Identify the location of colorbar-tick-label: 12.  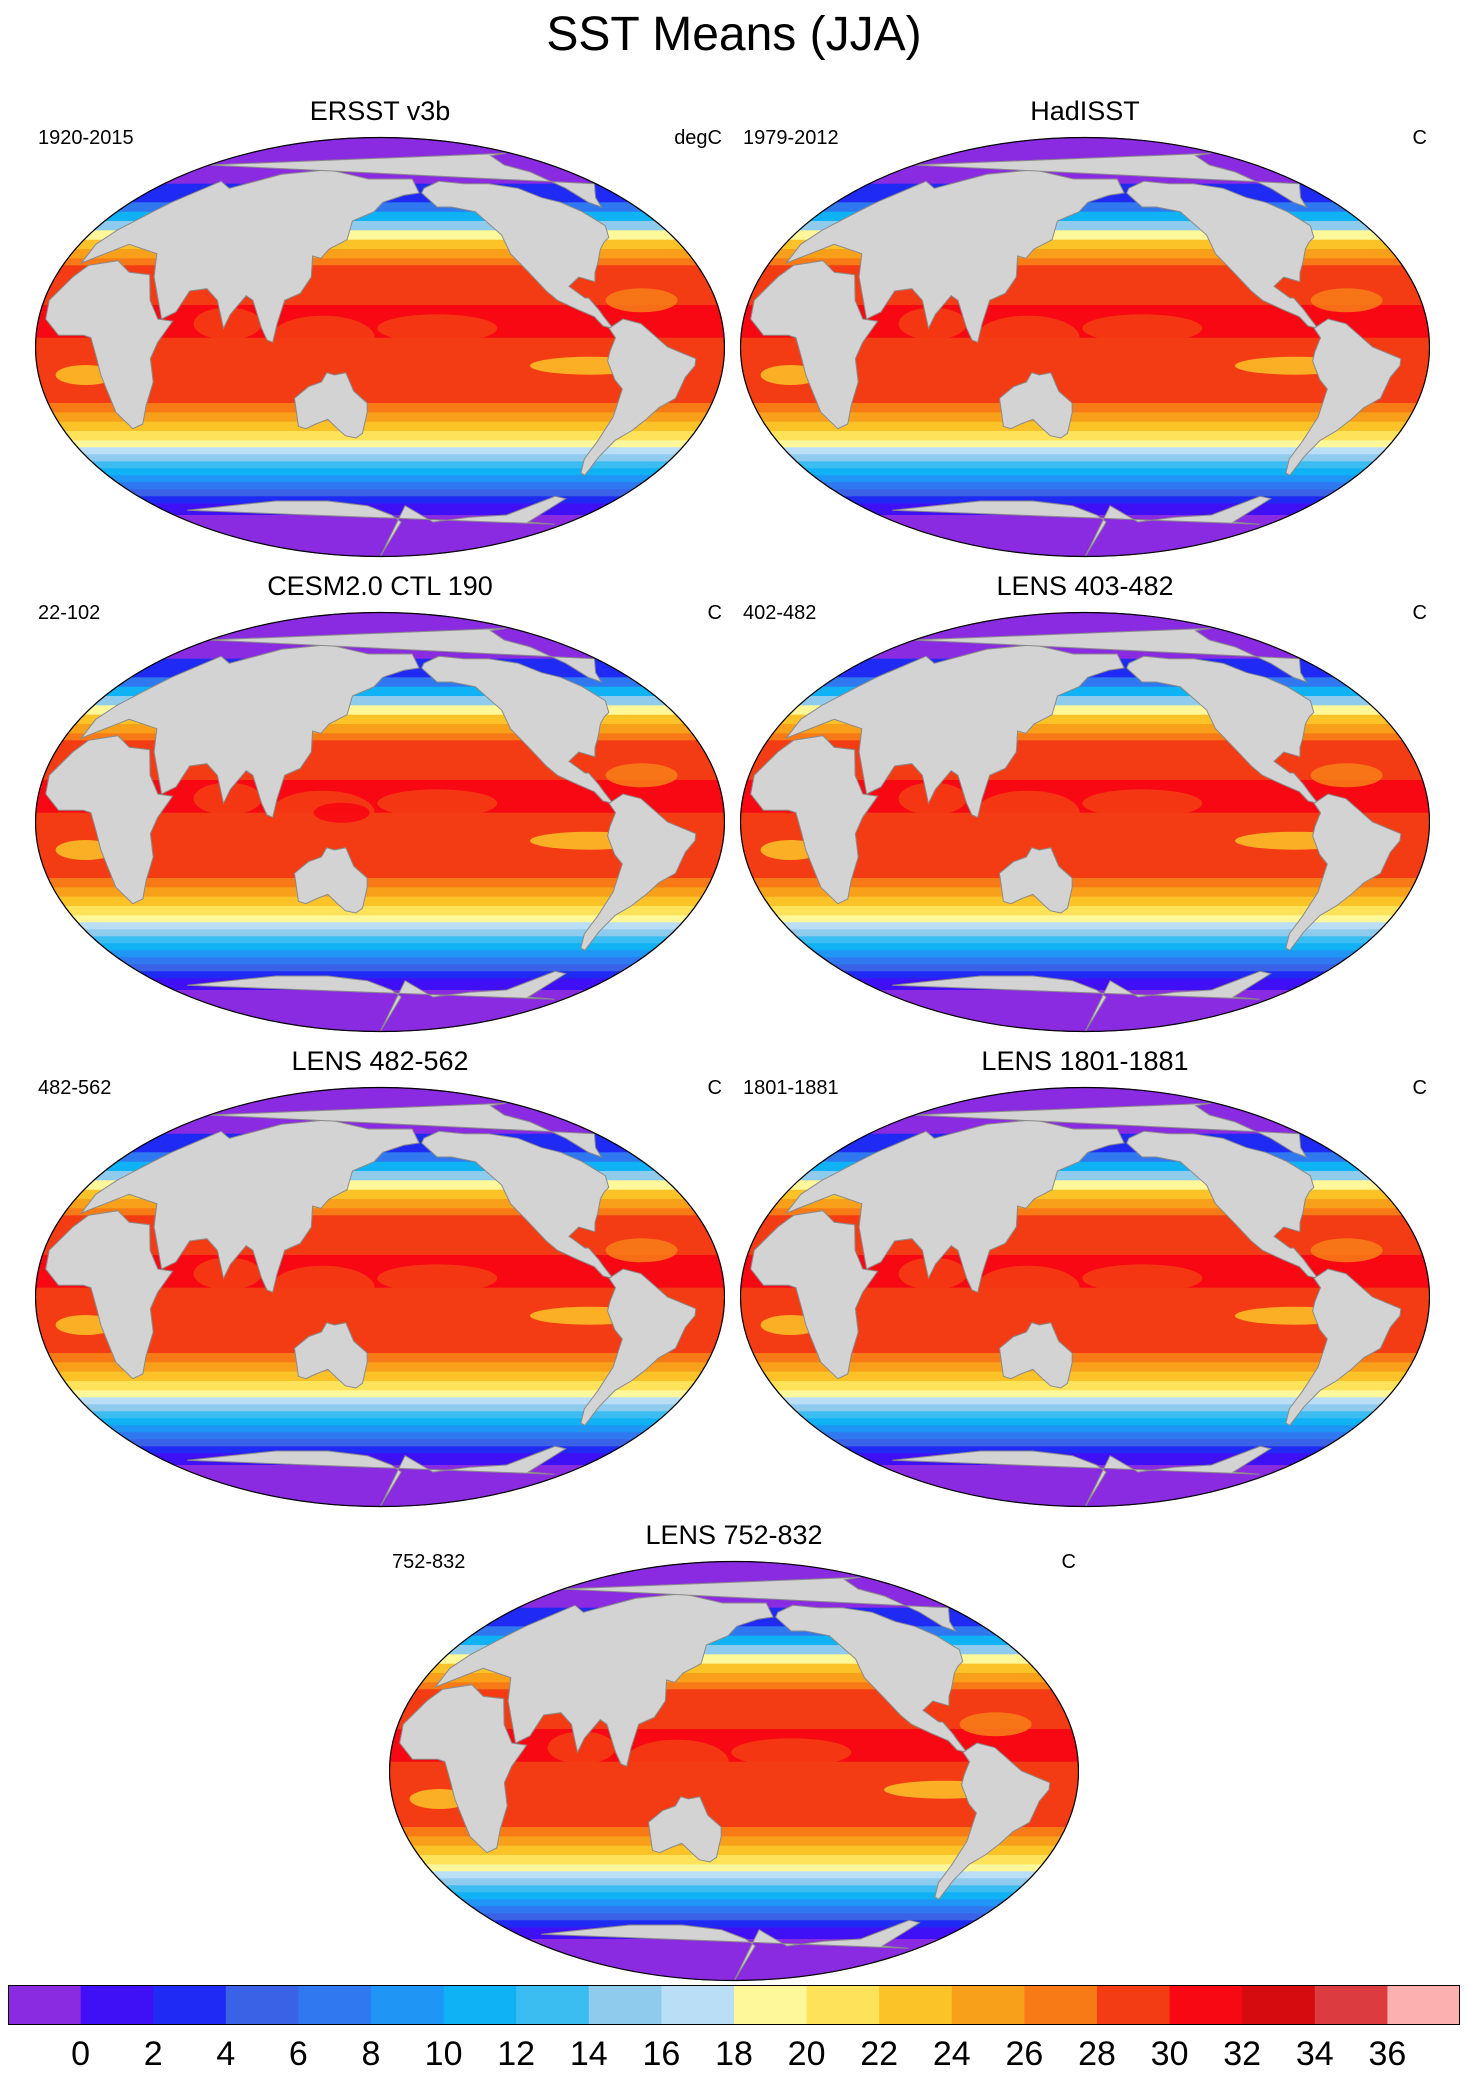
(516, 2054).